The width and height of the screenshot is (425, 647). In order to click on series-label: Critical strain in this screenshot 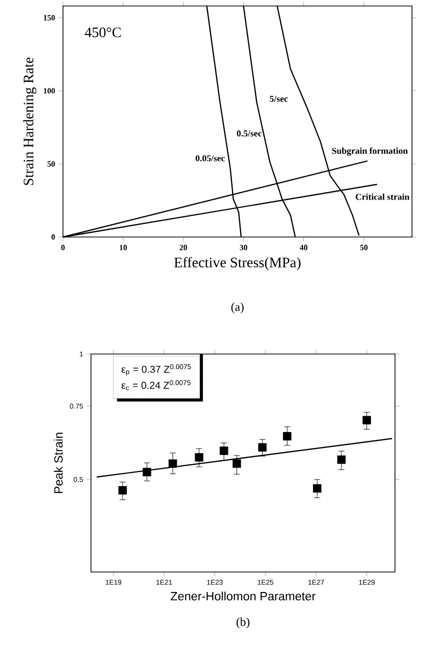, I will do `click(383, 197)`.